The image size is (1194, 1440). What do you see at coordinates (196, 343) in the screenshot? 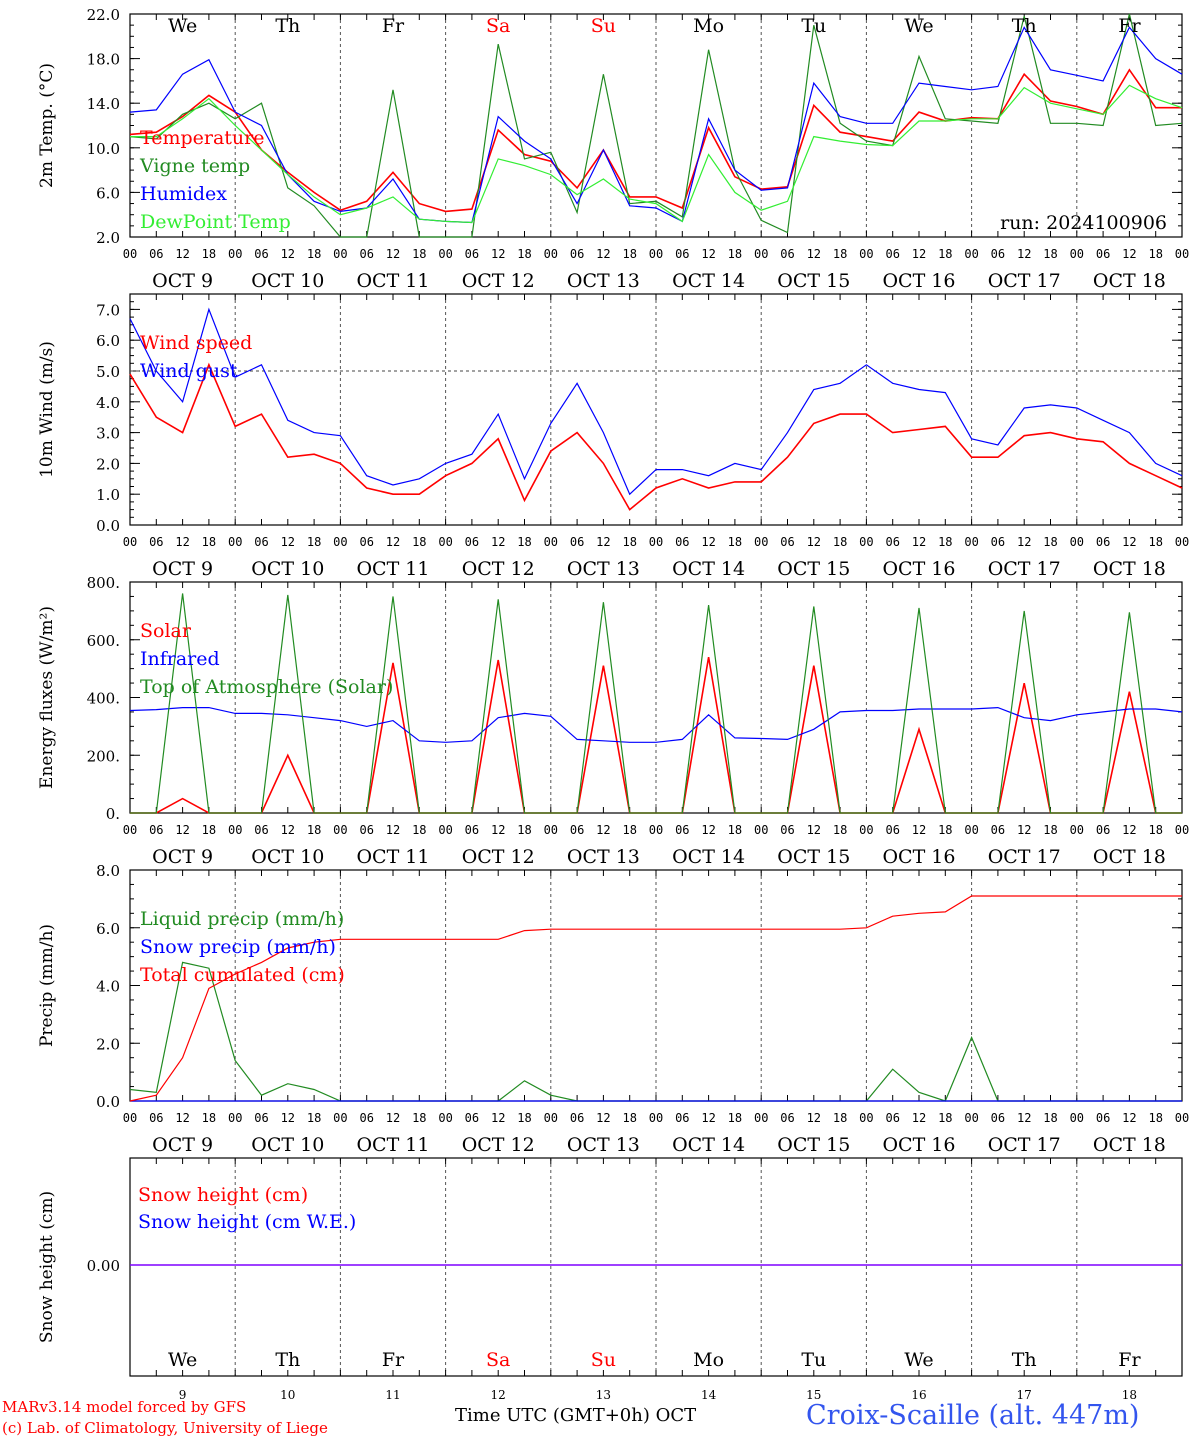
I see `legend-wind-speed: Wind speed` at bounding box center [196, 343].